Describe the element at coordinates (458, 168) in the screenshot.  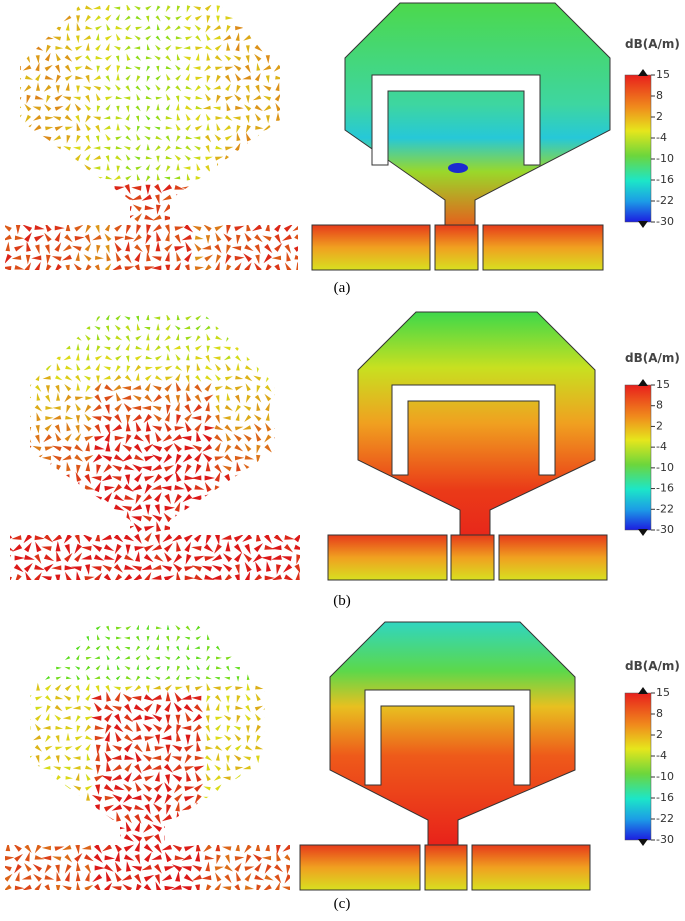
I see `hotspot` at that location.